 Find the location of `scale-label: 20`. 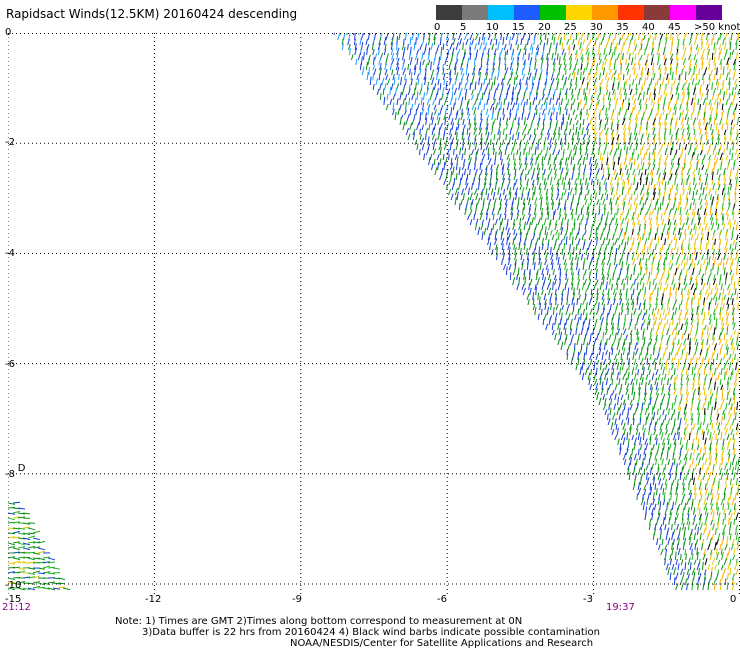

scale-label: 20 is located at coordinates (544, 27).